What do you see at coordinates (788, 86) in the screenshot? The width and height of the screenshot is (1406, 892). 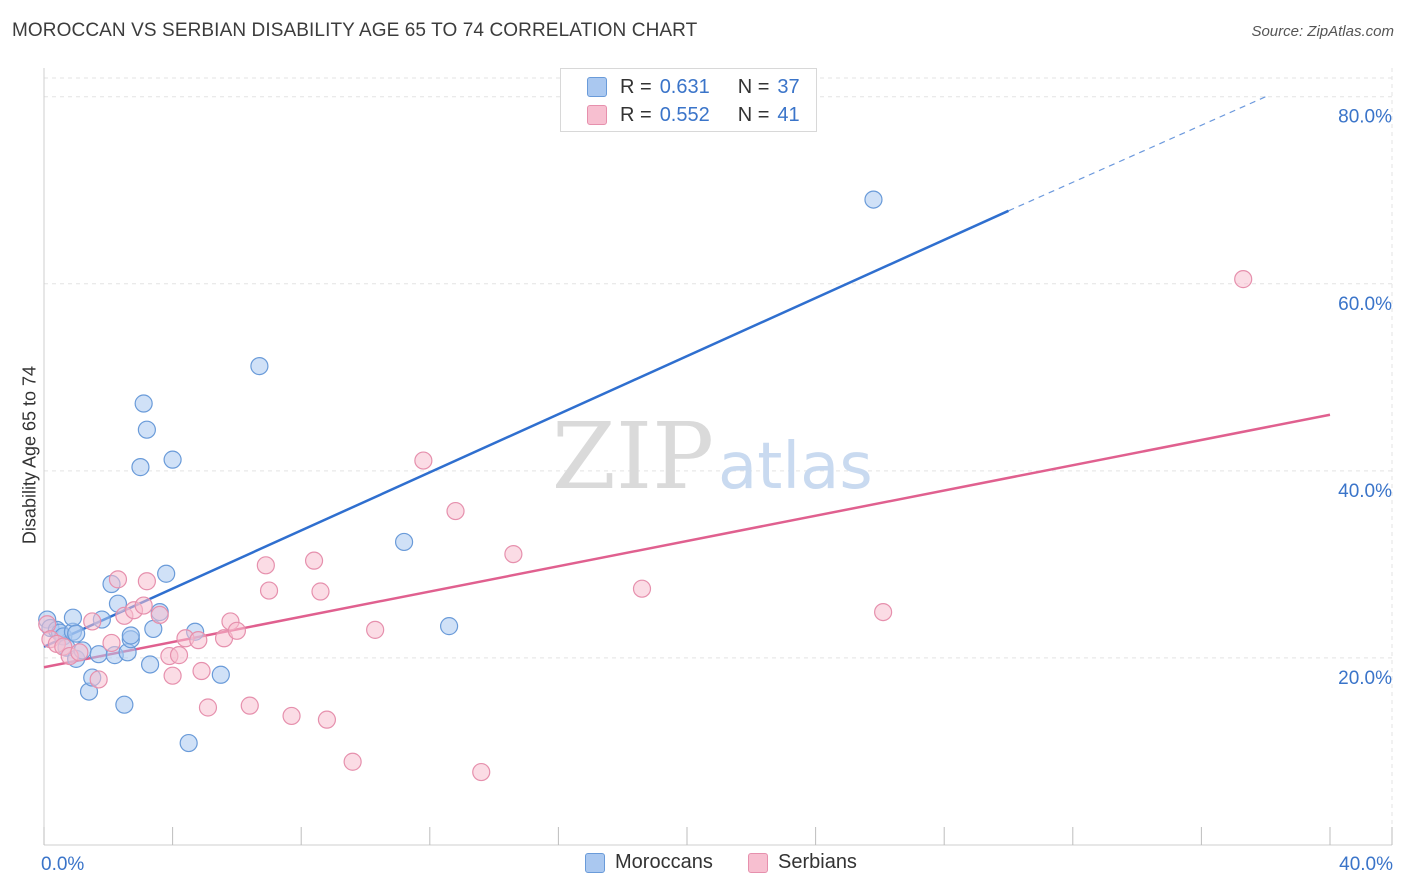 I see `moroccans-n-value: 37` at bounding box center [788, 86].